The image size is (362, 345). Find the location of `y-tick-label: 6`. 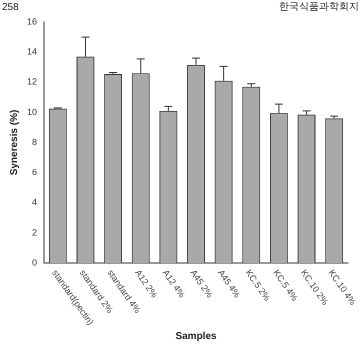

y-tick-label: 6 is located at coordinates (35, 172).